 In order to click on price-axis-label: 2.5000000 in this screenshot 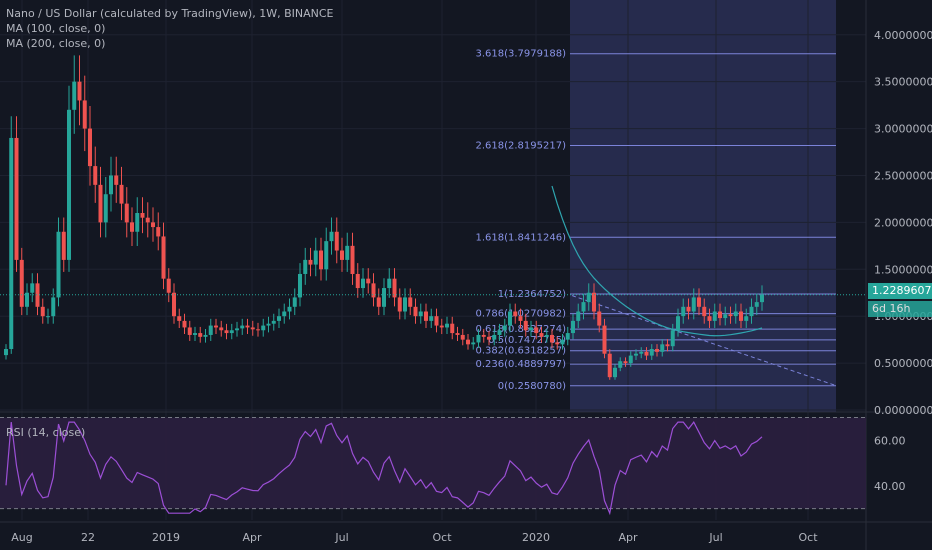, I will do `click(903, 175)`.